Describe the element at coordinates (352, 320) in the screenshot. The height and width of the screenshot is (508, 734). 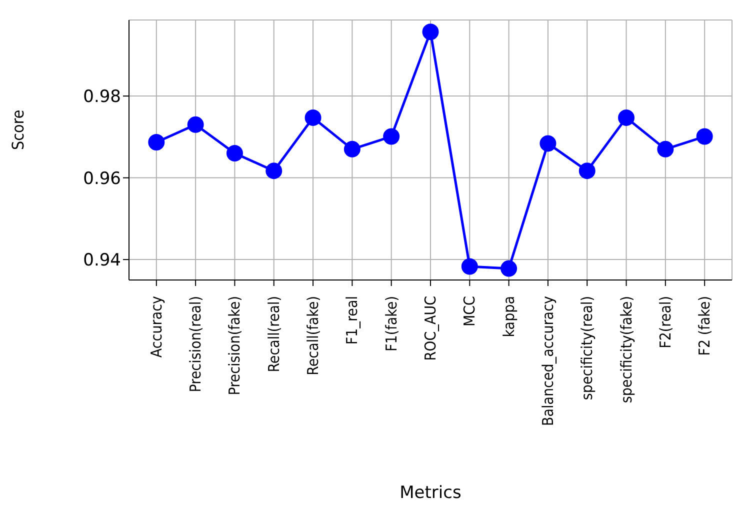
I see `x-tick-label: F1_real` at that location.